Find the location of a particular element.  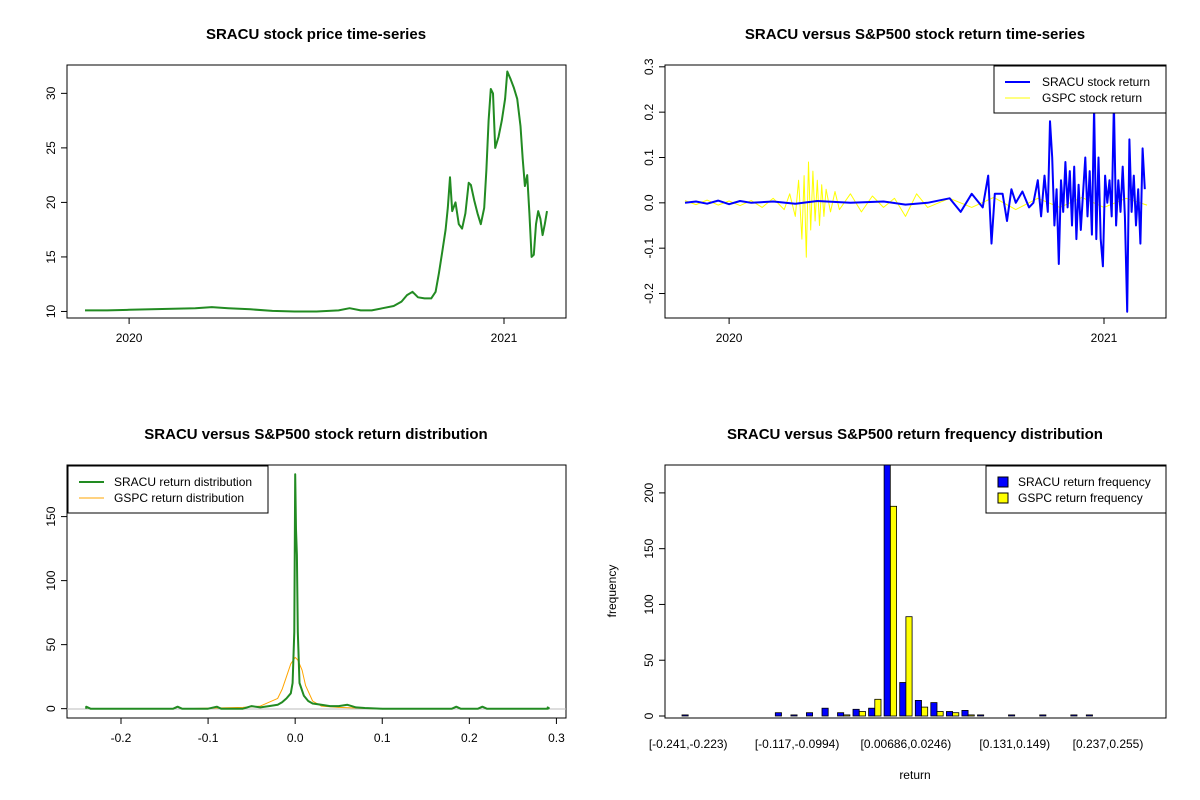

x-tick-label: 0.3 is located at coordinates (556, 738).